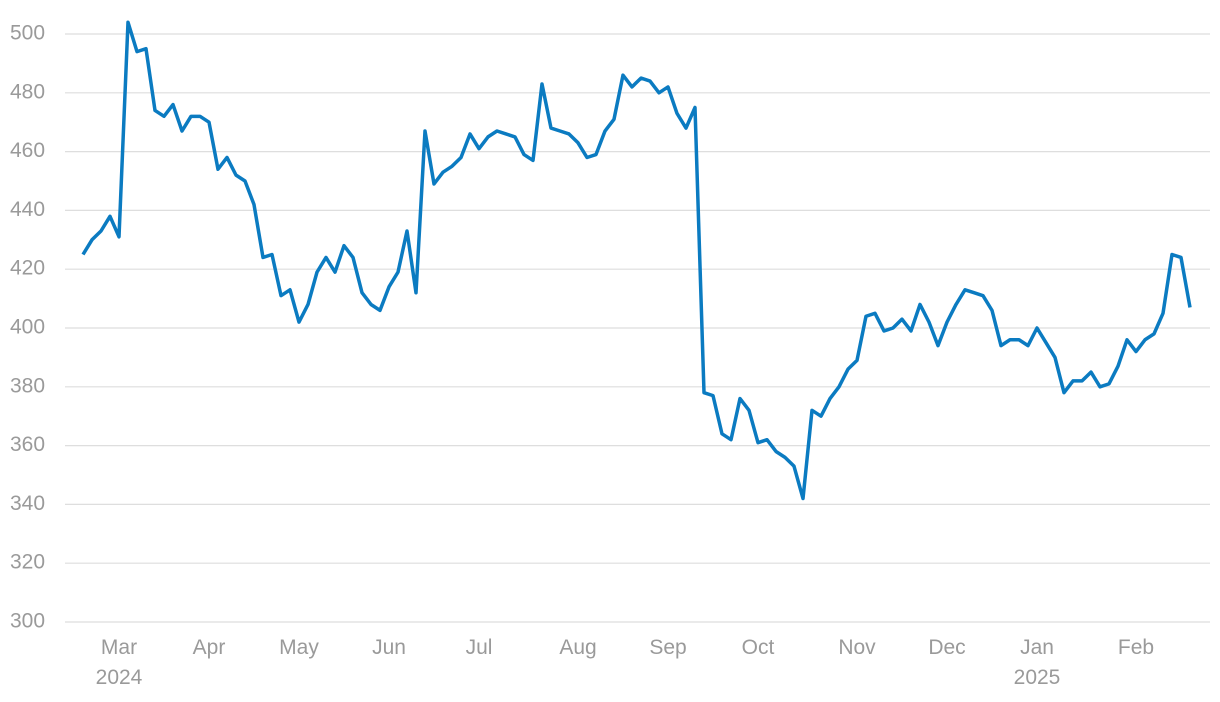 Image resolution: width=1220 pixels, height=702 pixels. I want to click on y-tick-label: 380, so click(27, 385).